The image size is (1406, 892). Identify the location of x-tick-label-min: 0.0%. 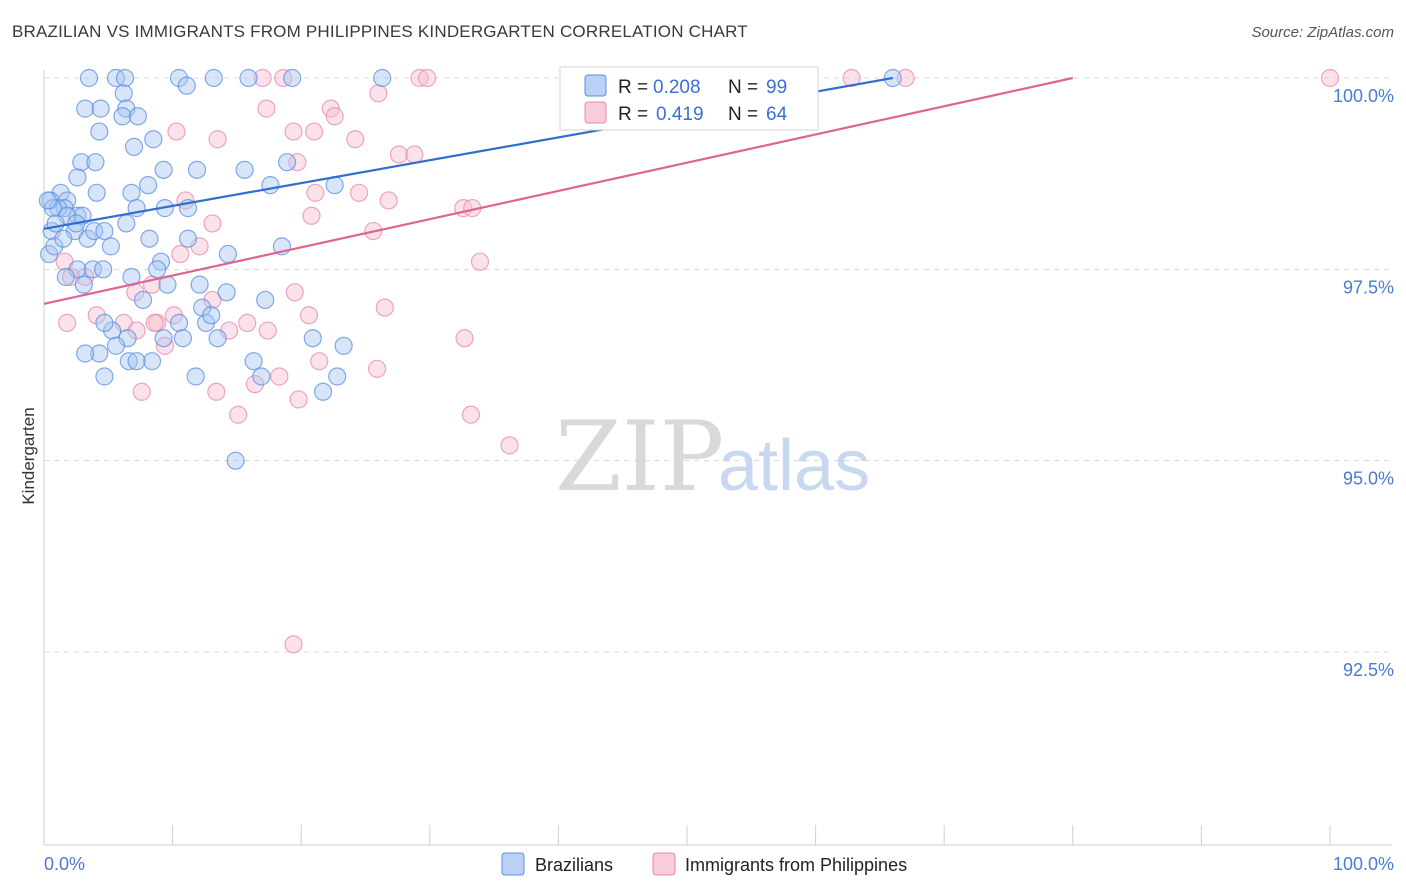
(64, 864).